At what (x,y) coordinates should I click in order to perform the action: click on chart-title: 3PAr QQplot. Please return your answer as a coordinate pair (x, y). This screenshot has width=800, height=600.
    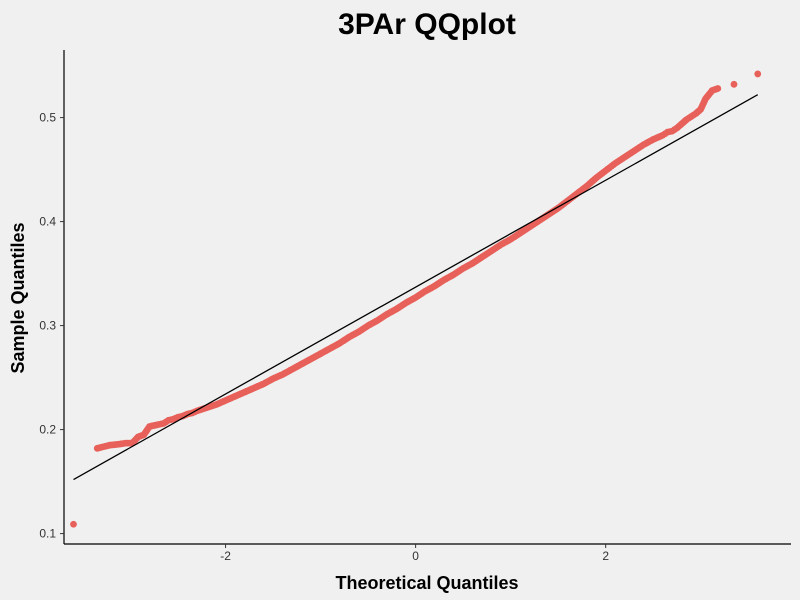
    Looking at the image, I should click on (427, 24).